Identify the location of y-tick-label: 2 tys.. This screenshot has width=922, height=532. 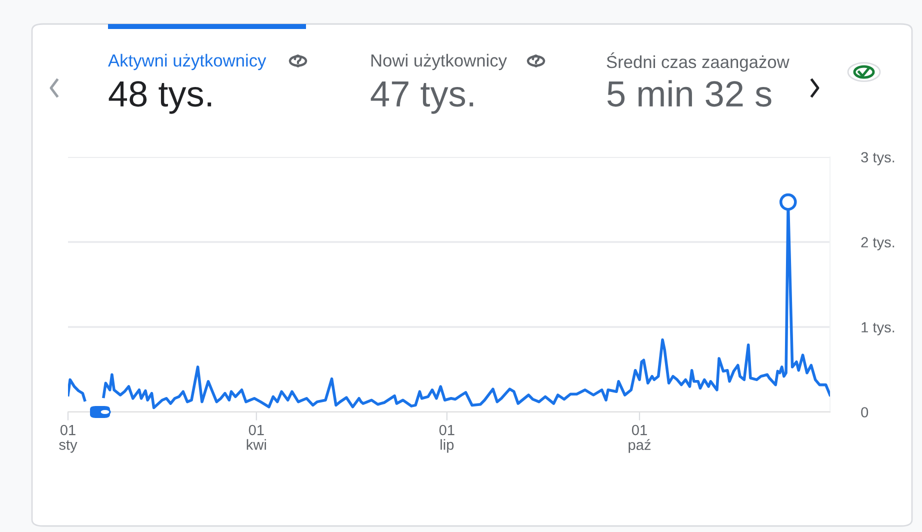
(877, 243).